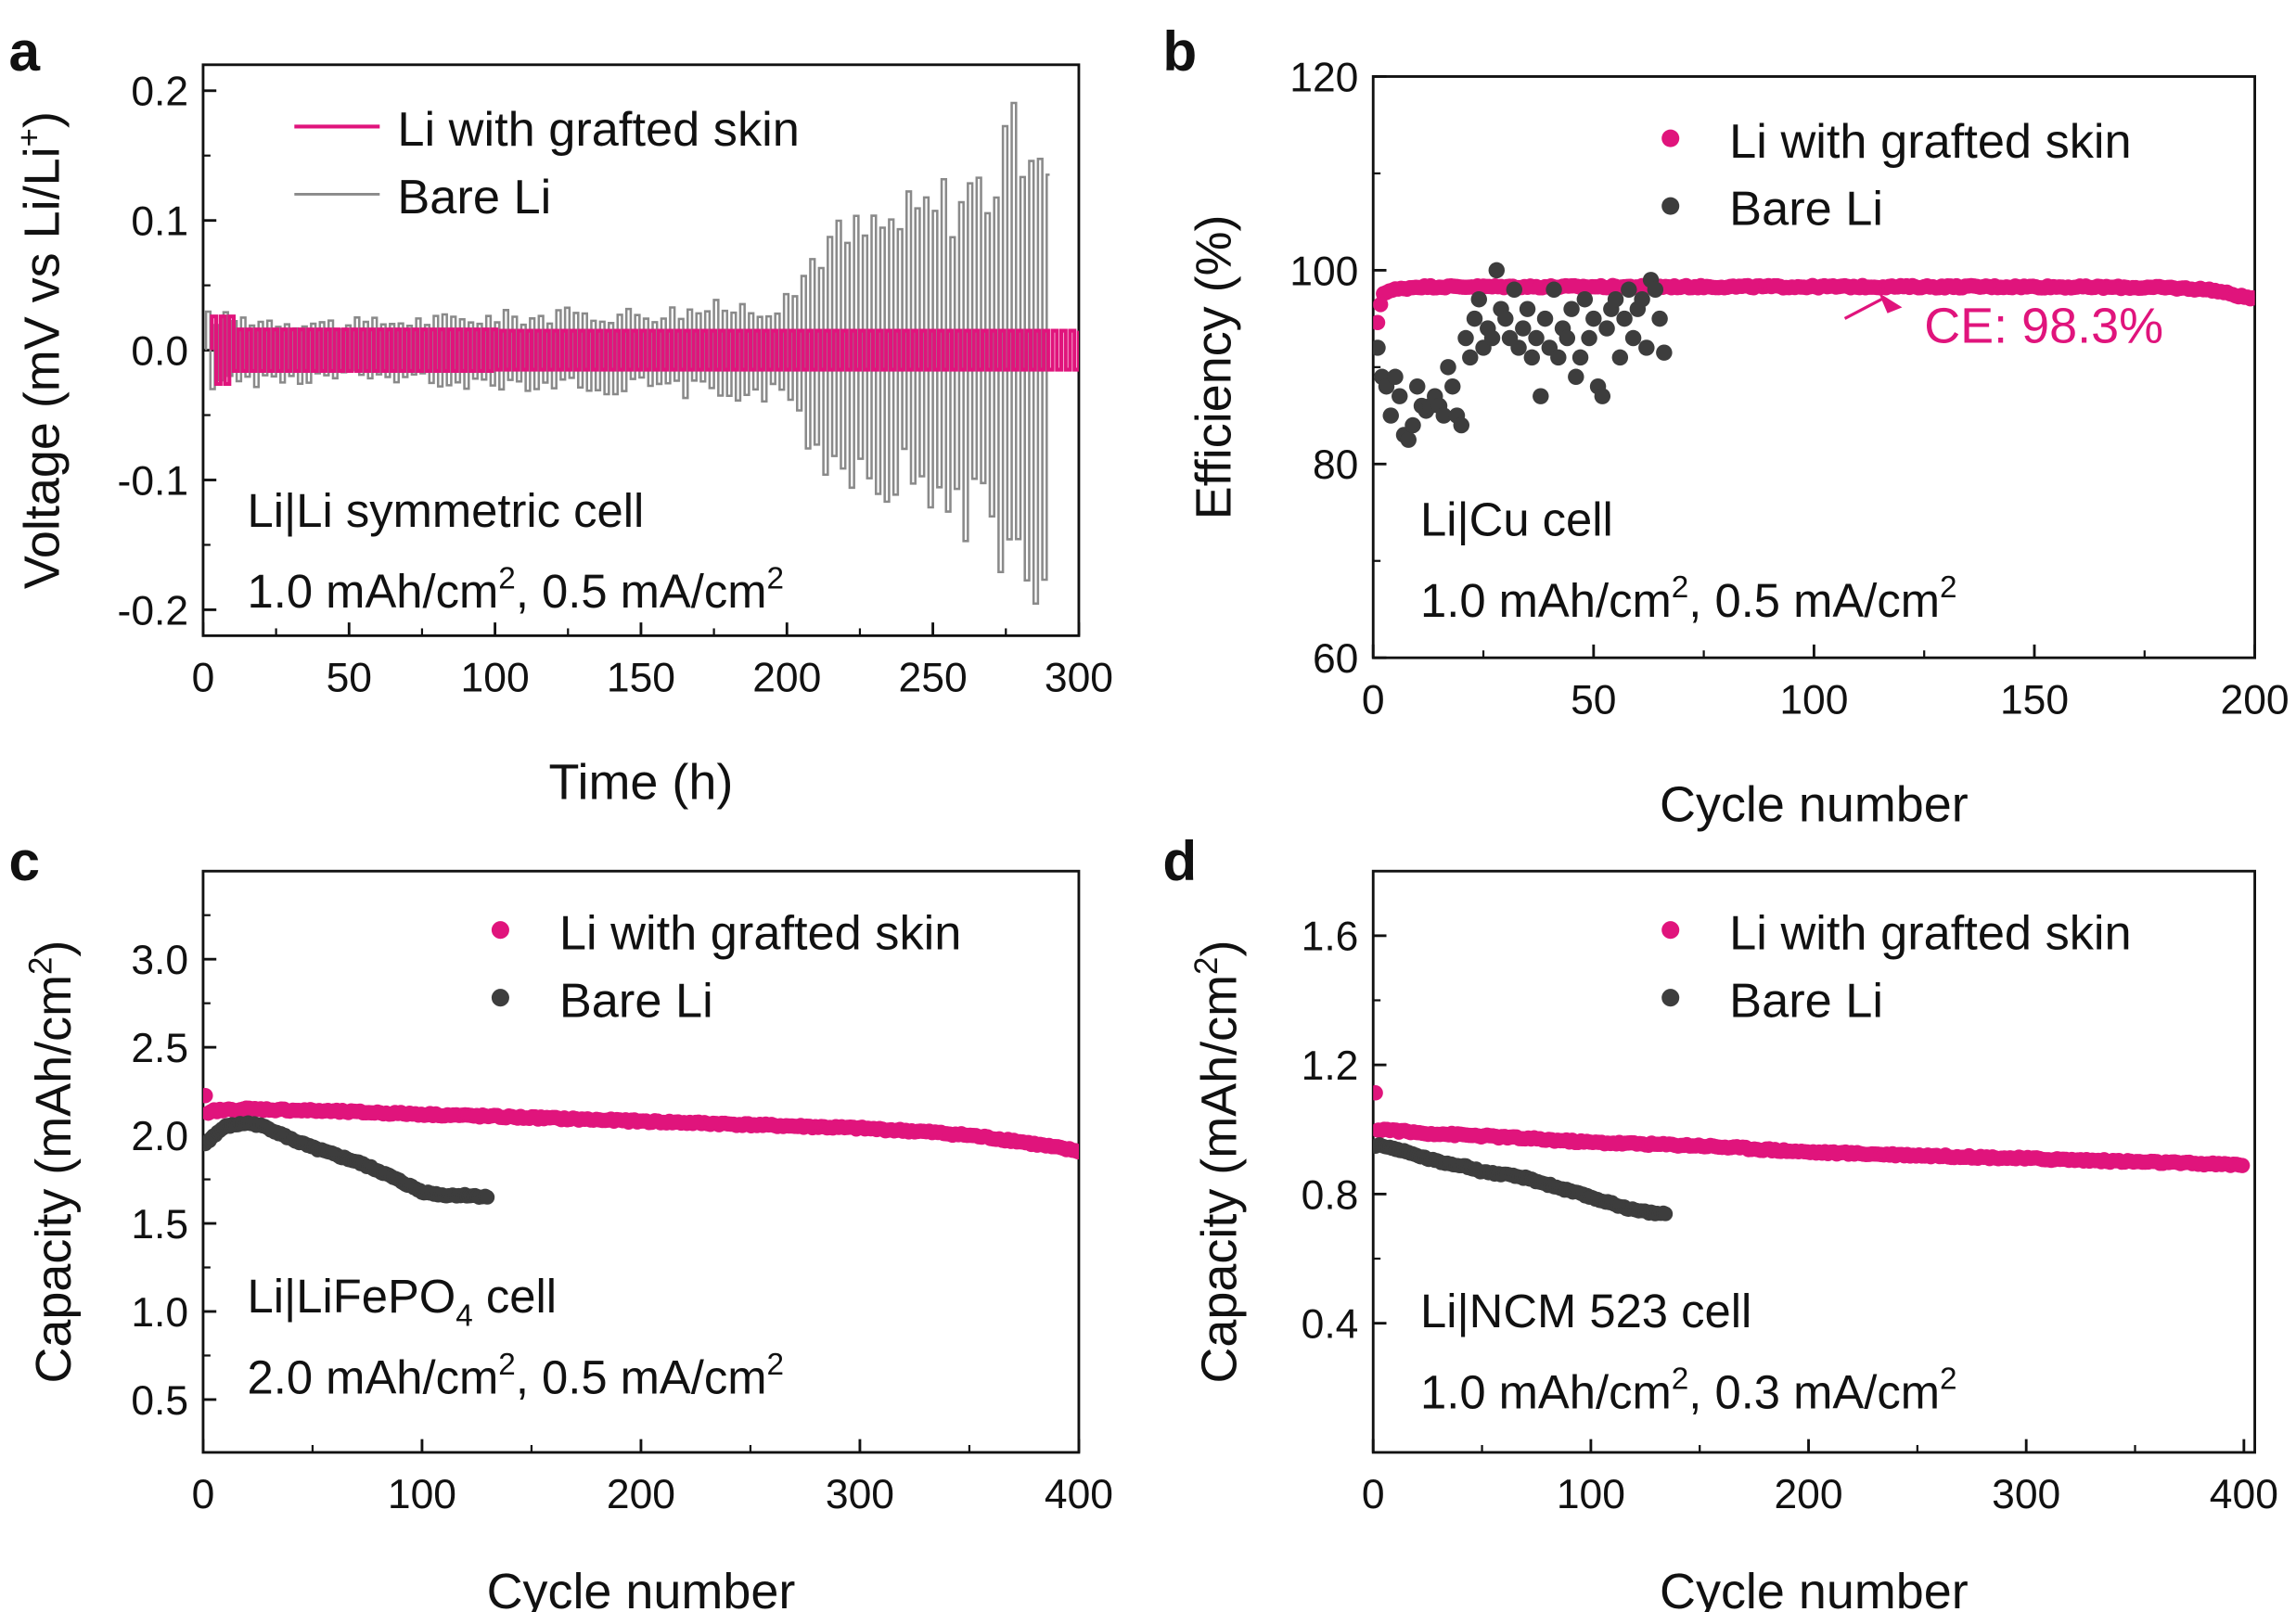  Describe the element at coordinates (515, 1296) in the screenshot. I see `annotation-text: cell` at that location.